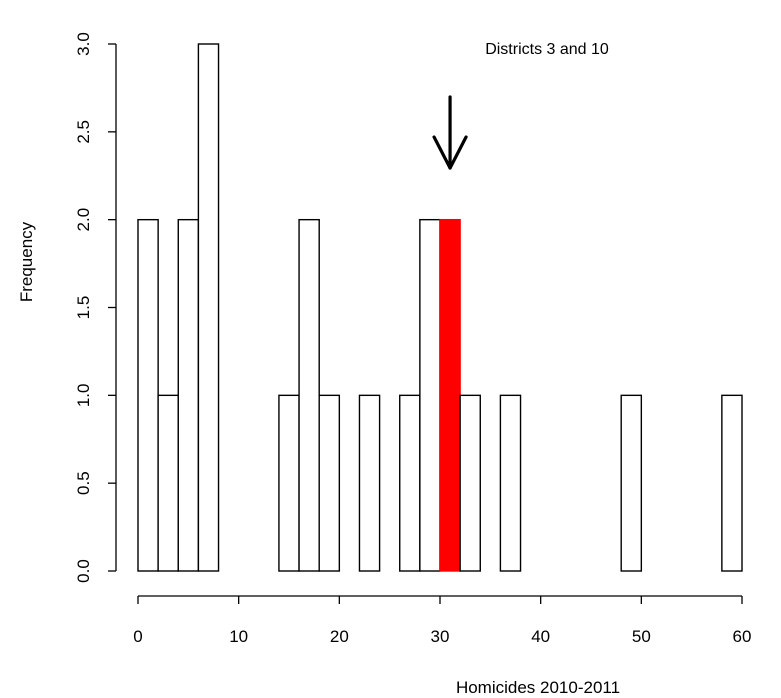  Describe the element at coordinates (742, 636) in the screenshot. I see `x-tick-label: 60` at that location.